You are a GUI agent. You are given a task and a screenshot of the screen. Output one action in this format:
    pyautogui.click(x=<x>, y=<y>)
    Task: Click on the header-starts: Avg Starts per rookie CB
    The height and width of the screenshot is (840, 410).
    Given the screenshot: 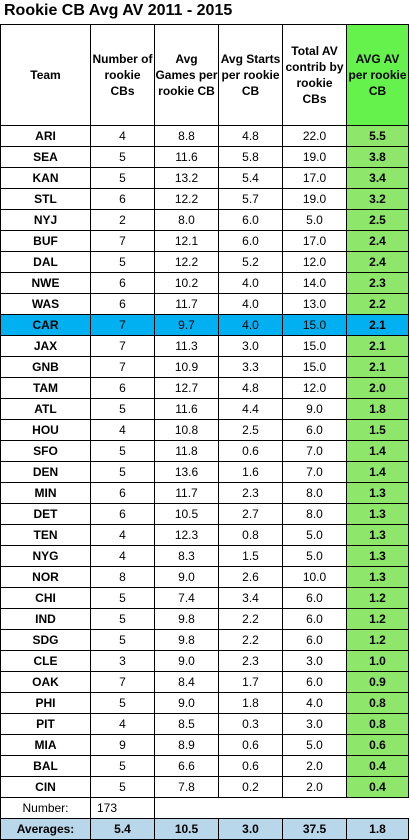 What is the action you would take?
    pyautogui.click(x=250, y=75)
    